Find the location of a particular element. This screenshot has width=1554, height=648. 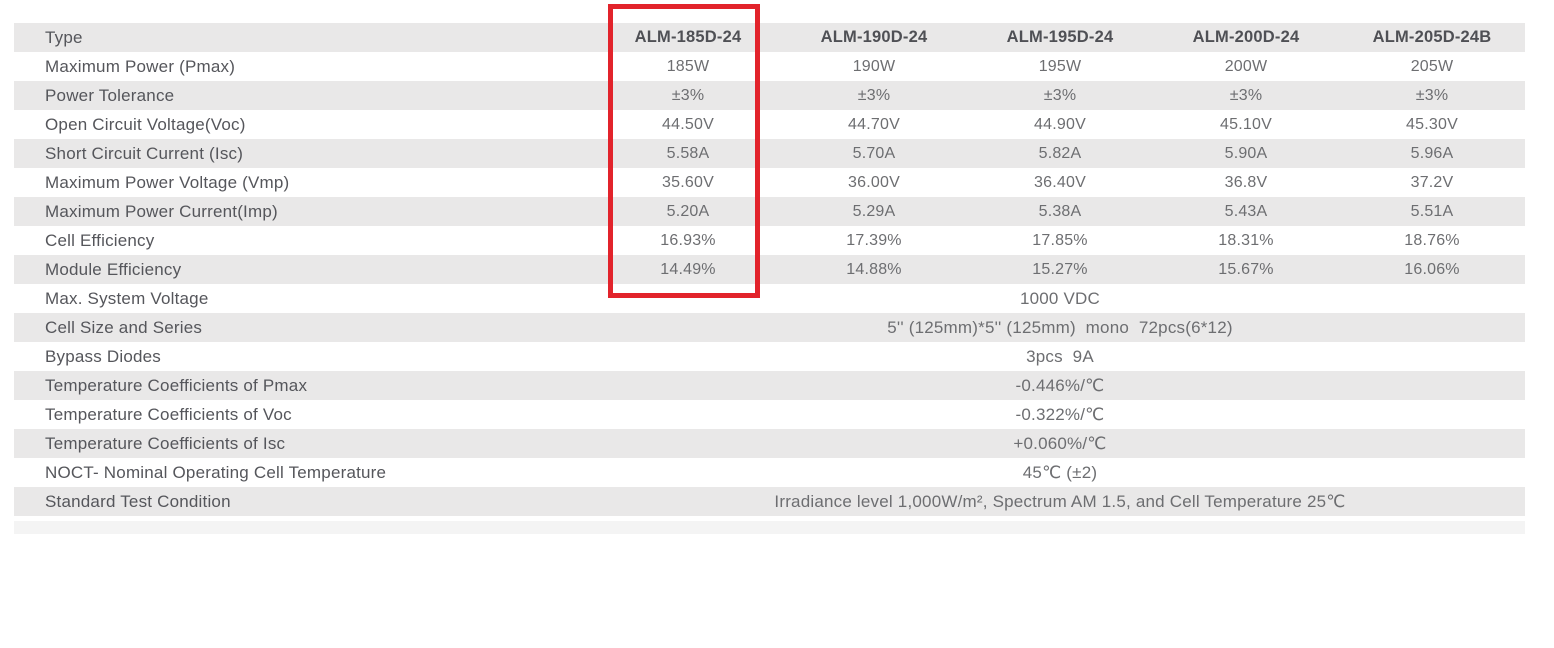

cell-value: 185W is located at coordinates (688, 66).